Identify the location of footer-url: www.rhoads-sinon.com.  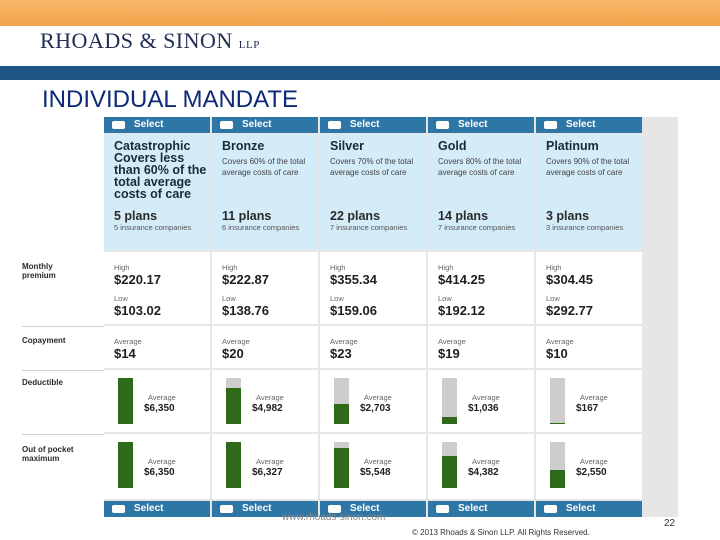
(334, 517).